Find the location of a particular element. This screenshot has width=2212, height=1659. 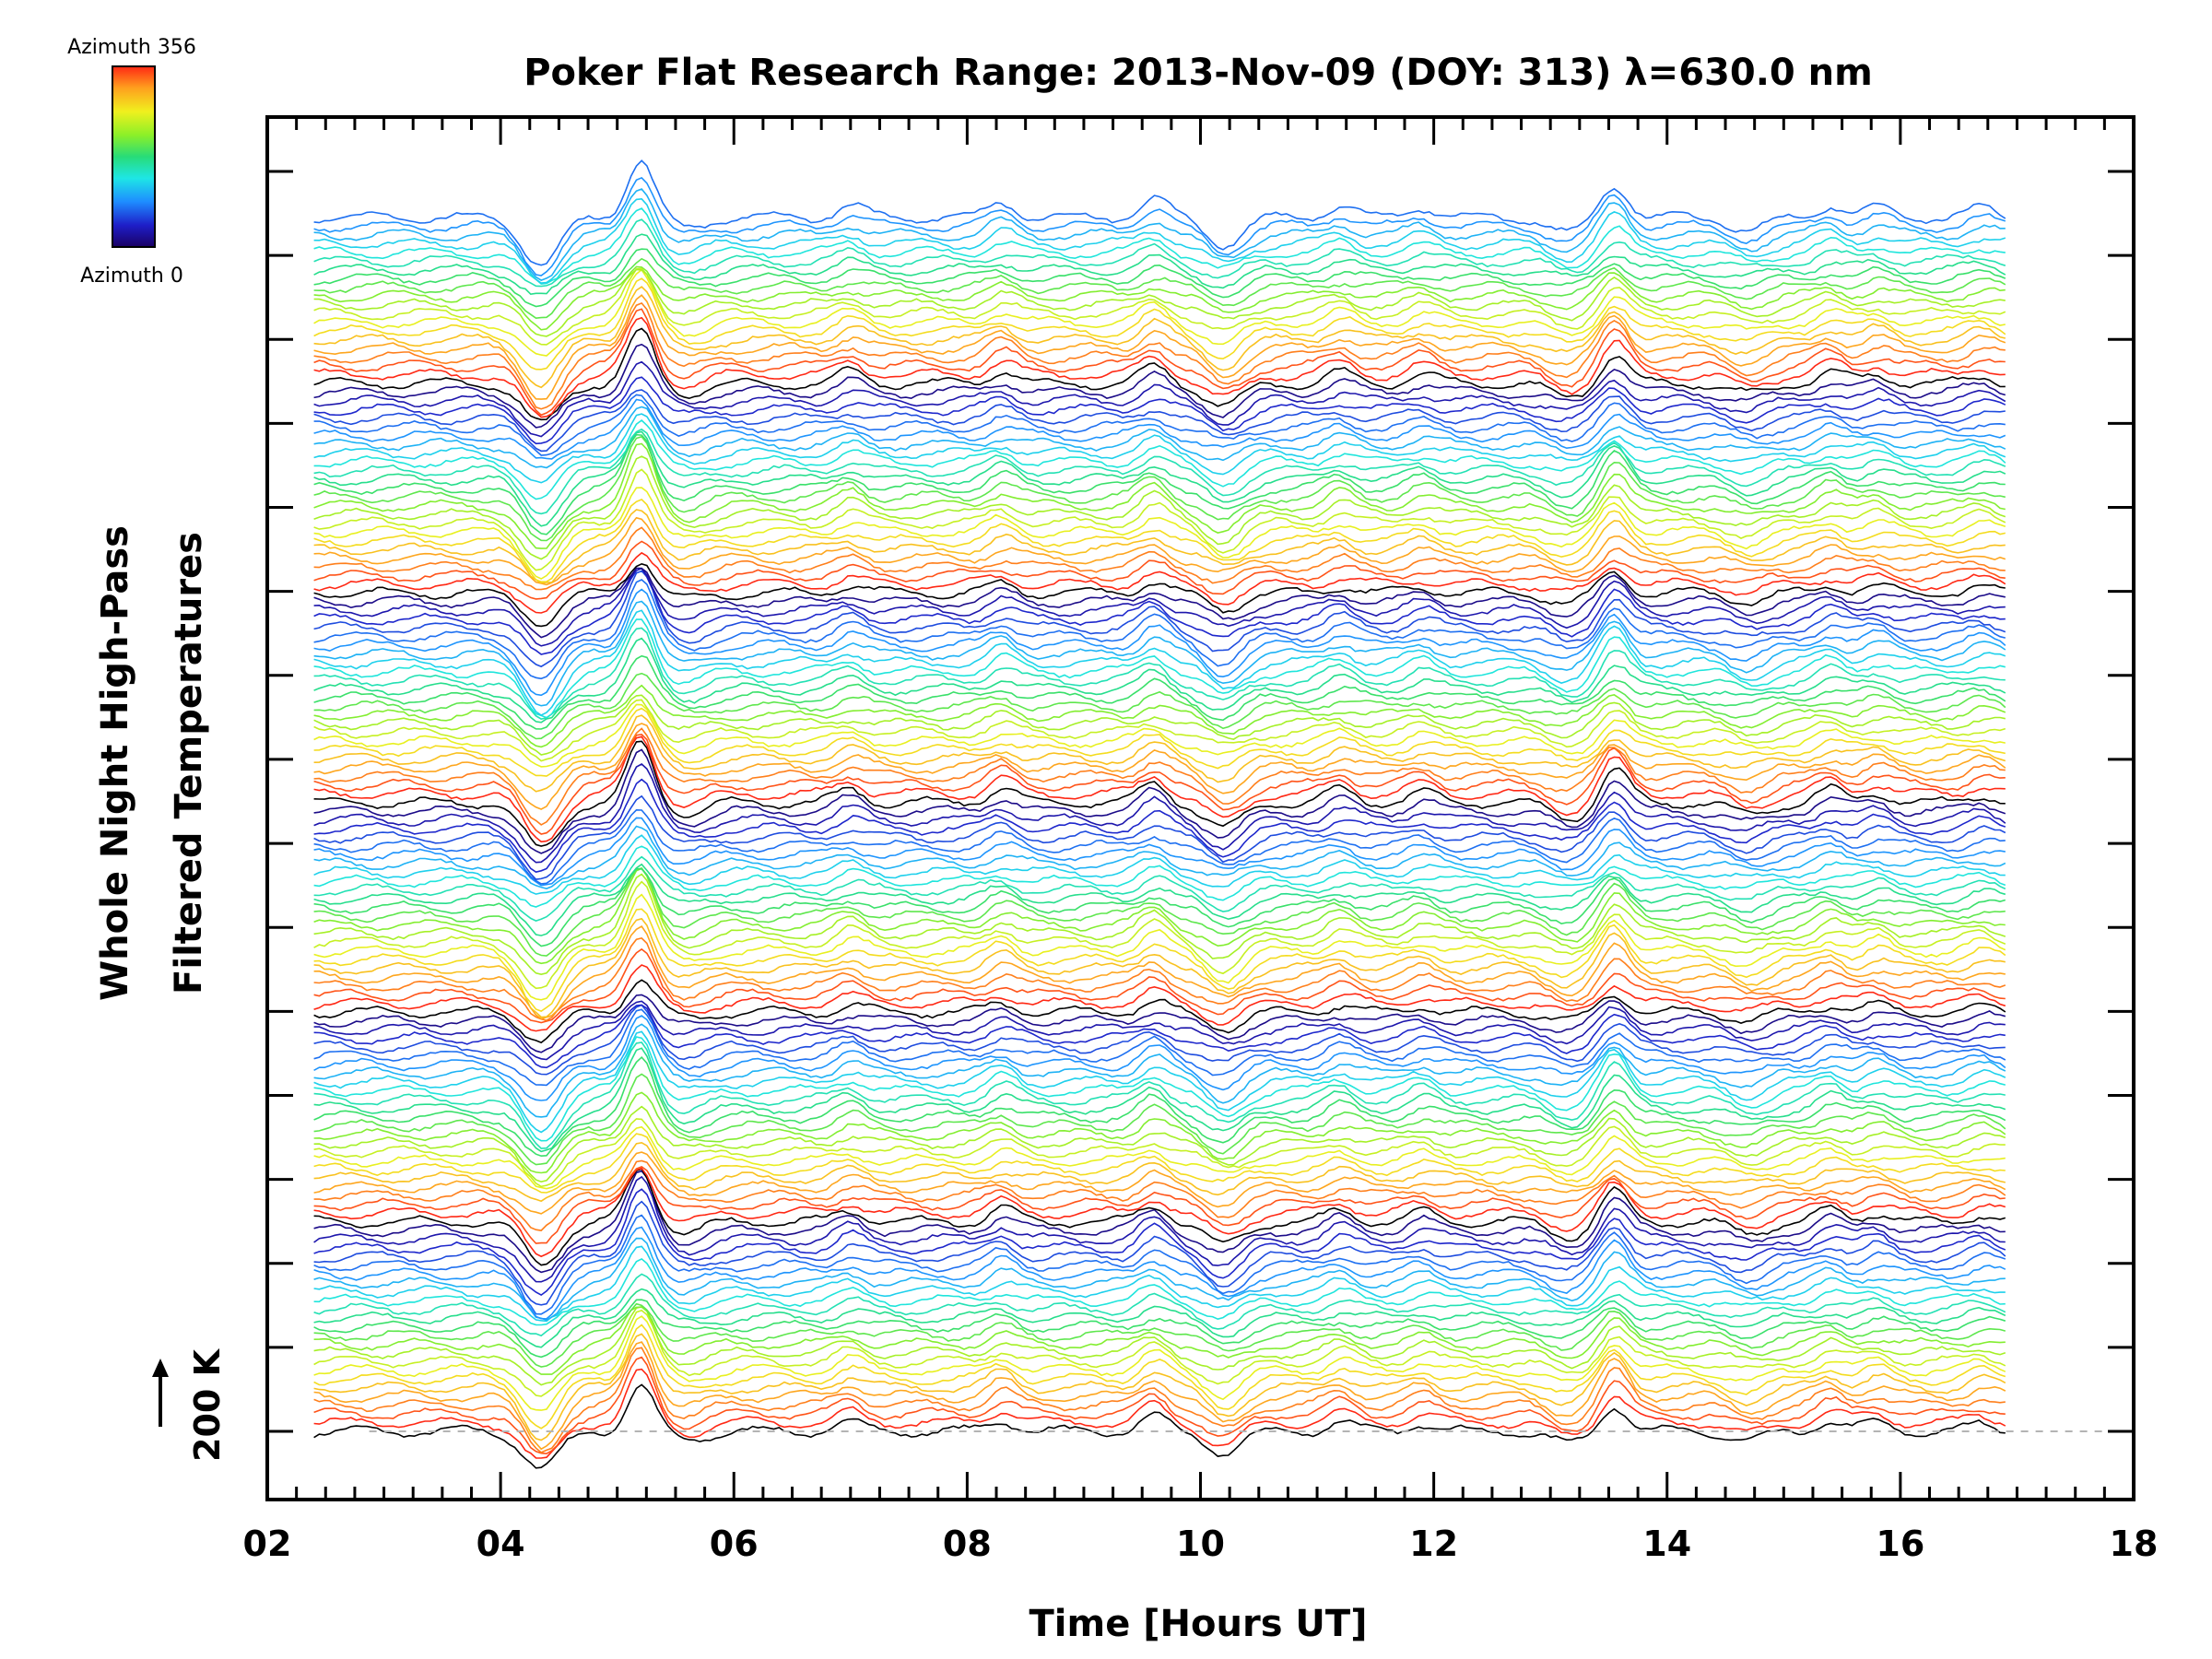

colorbar-gradient is located at coordinates (134, 156).